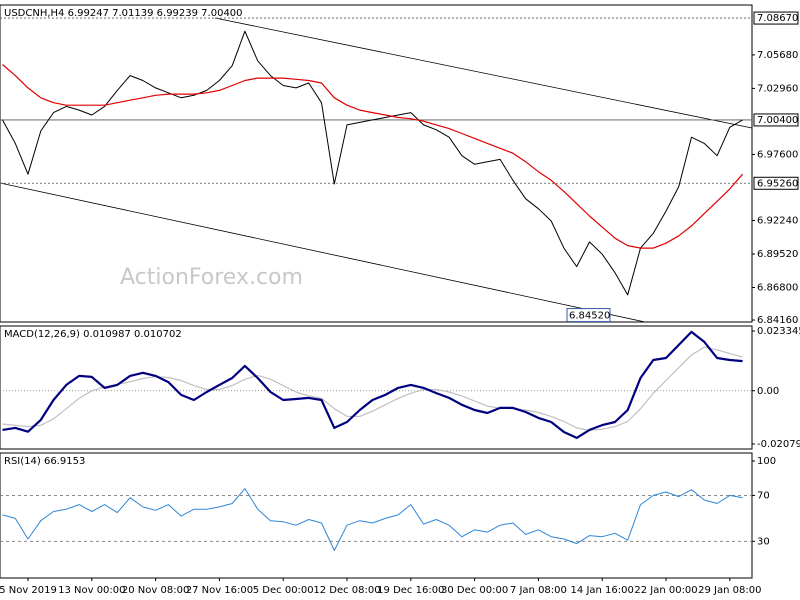 The image size is (800, 600). I want to click on y-tick-label: 6.84160, so click(777, 320).